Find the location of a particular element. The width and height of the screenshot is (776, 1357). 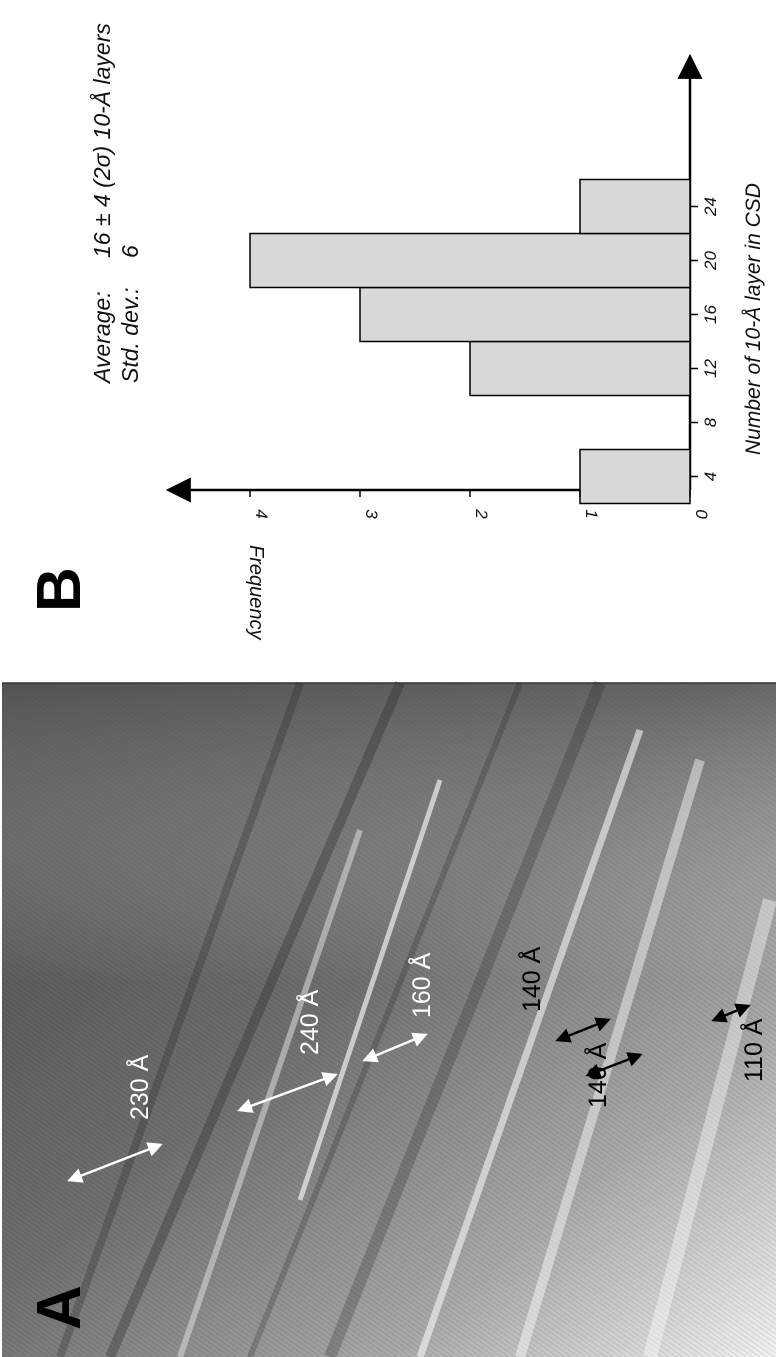

measurement-label-140-a: 140 Å is located at coordinates (531, 979).